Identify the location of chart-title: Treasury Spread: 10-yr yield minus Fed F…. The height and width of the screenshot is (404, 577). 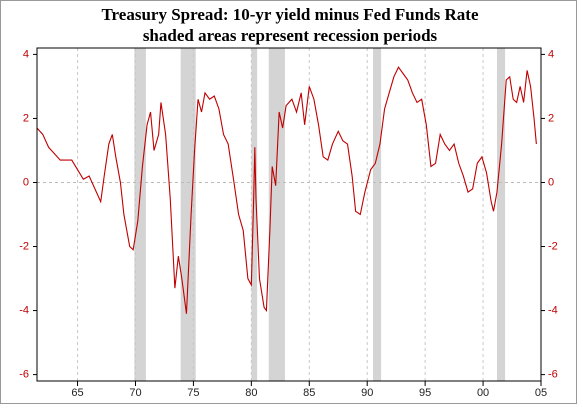
(289, 14).